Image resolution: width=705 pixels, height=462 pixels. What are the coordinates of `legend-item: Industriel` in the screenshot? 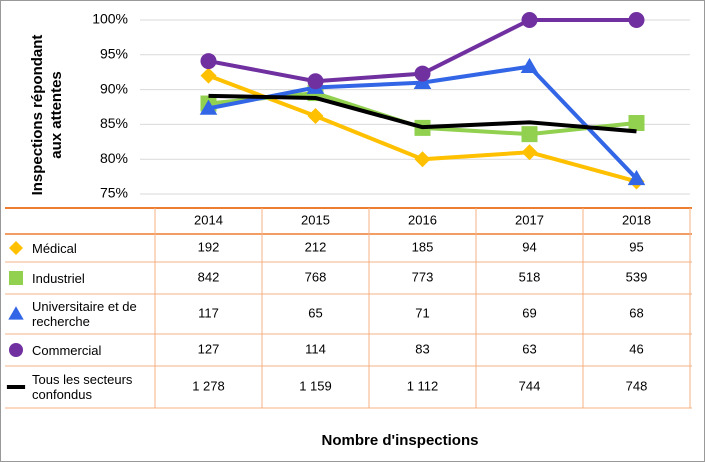 It's located at (58, 278).